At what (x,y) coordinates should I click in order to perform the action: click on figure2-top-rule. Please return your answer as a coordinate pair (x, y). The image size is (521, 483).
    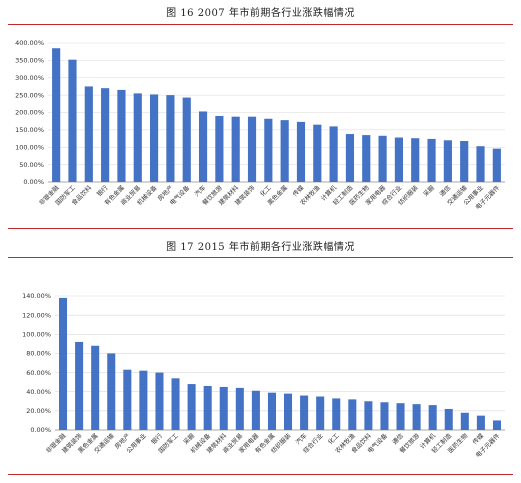
    Looking at the image, I should click on (260, 257).